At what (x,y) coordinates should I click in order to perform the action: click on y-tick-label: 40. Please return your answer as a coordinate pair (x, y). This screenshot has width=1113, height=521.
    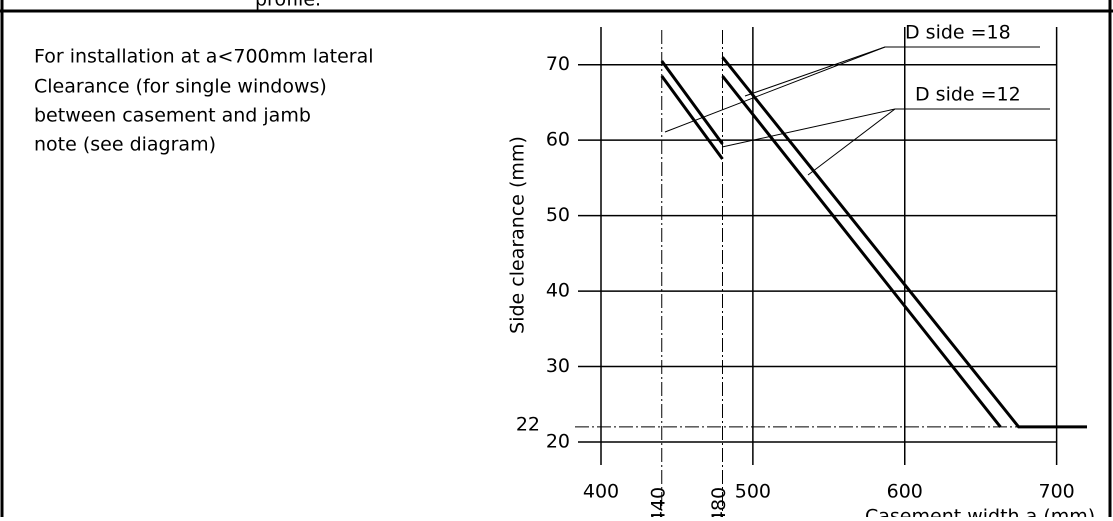
    Looking at the image, I should click on (558, 291).